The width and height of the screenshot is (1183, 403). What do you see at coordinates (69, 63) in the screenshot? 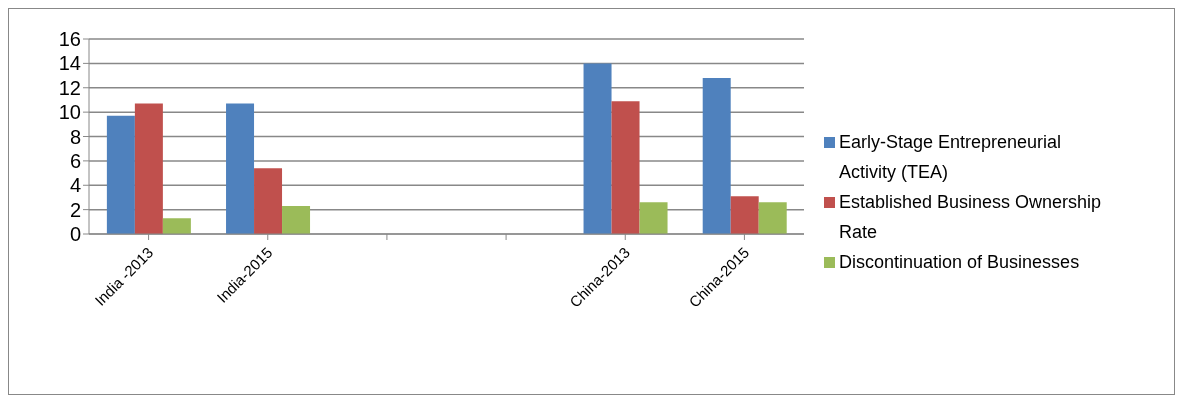
I see `y-tick-label: 14` at bounding box center [69, 63].